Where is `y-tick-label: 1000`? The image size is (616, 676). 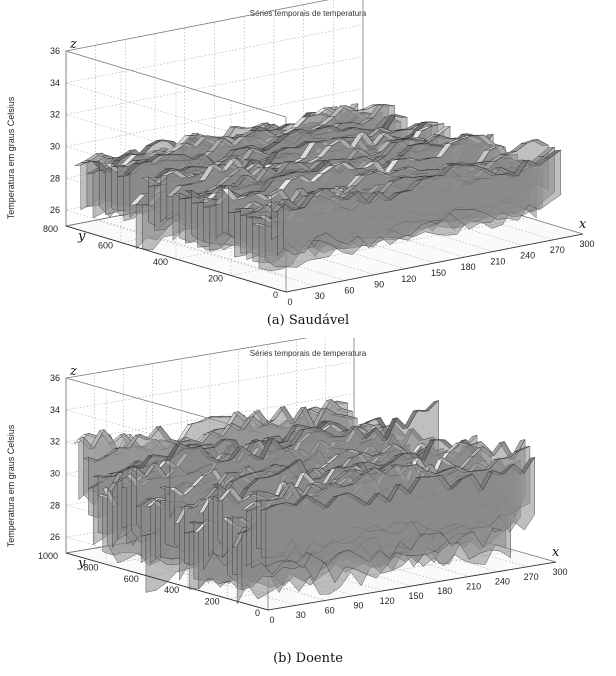 y-tick-label: 1000 is located at coordinates (48, 556).